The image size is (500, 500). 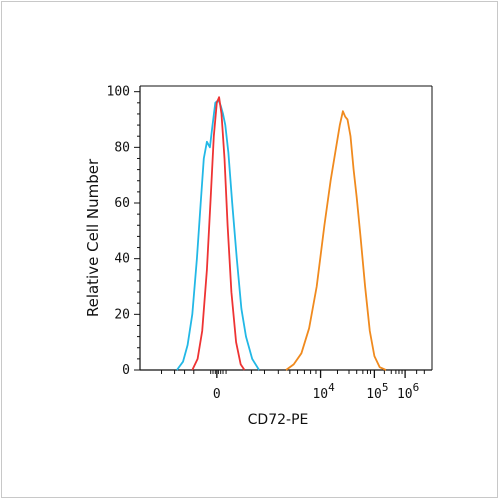 I want to click on y-tick-label: 0, so click(x=126, y=370).